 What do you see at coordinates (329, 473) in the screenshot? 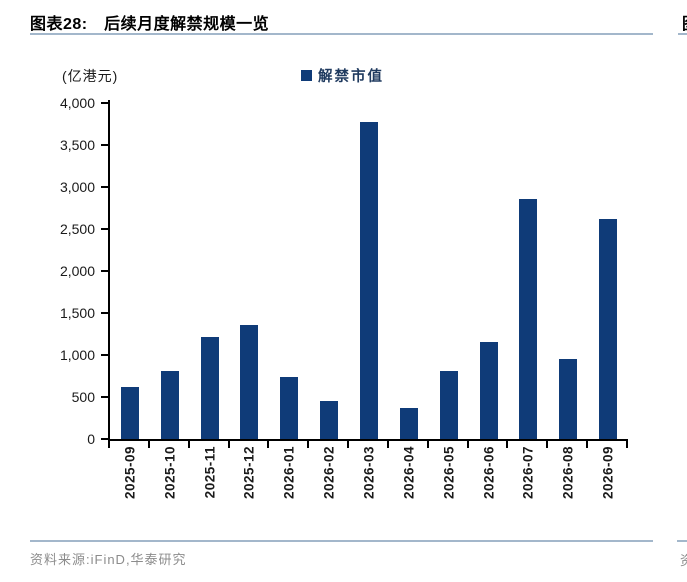
I see `x-axis-tick-label: 2026-02` at bounding box center [329, 473].